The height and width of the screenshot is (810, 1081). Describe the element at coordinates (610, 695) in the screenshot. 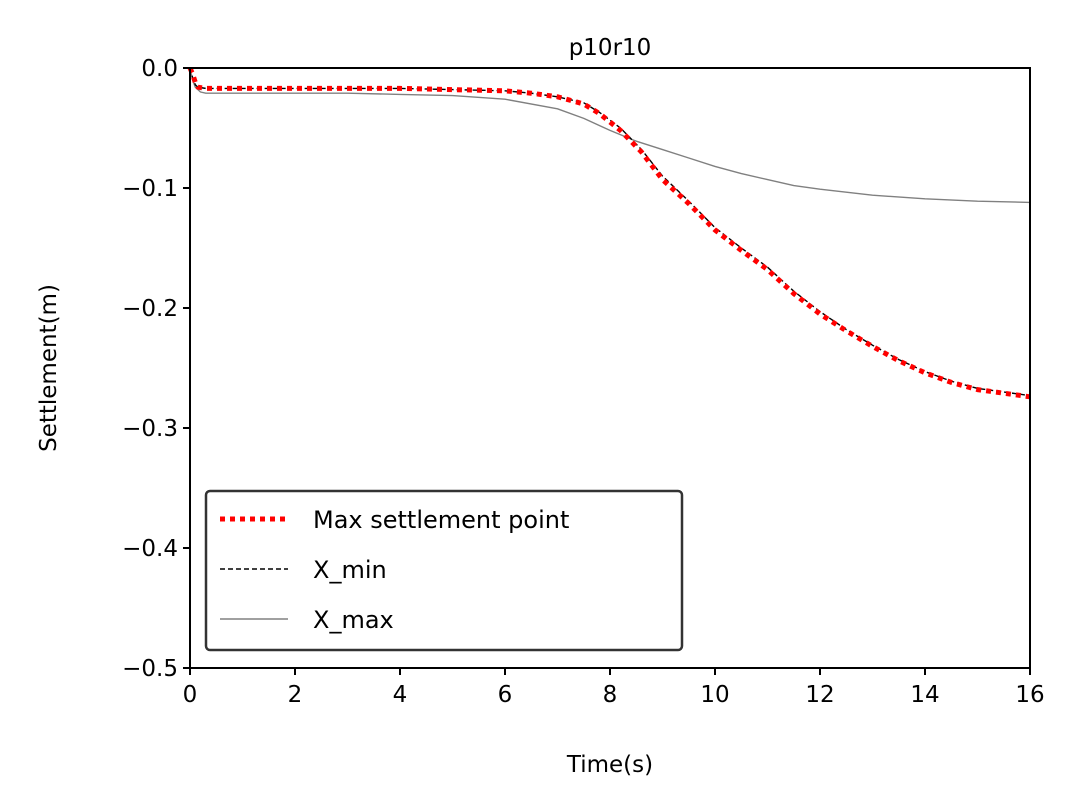

I see `x-tick-label: 8` at that location.